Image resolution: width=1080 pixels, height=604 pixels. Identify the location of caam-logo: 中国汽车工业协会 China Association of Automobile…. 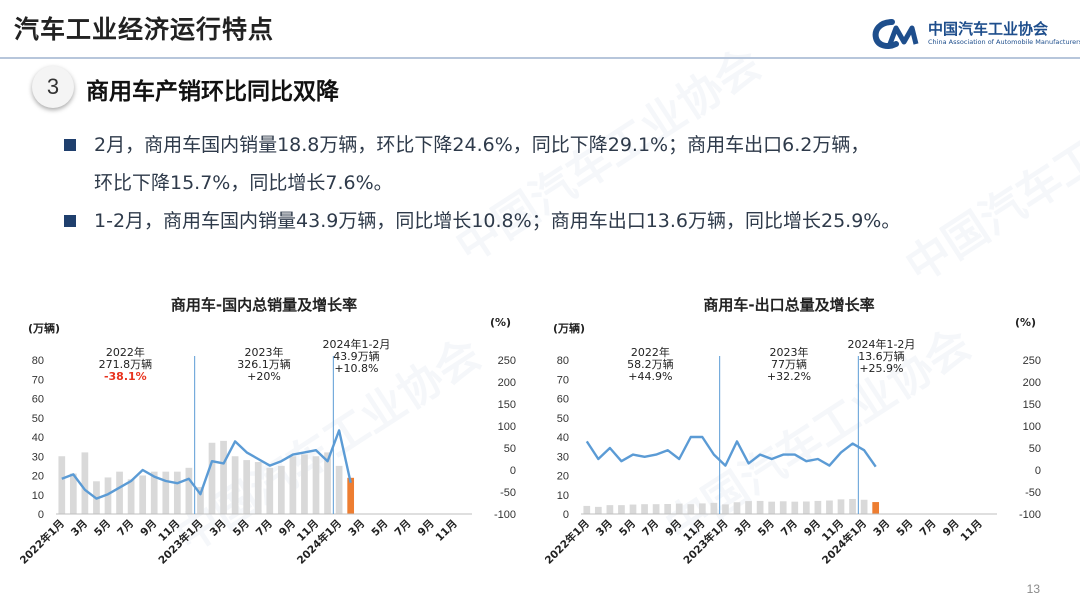
(976, 34).